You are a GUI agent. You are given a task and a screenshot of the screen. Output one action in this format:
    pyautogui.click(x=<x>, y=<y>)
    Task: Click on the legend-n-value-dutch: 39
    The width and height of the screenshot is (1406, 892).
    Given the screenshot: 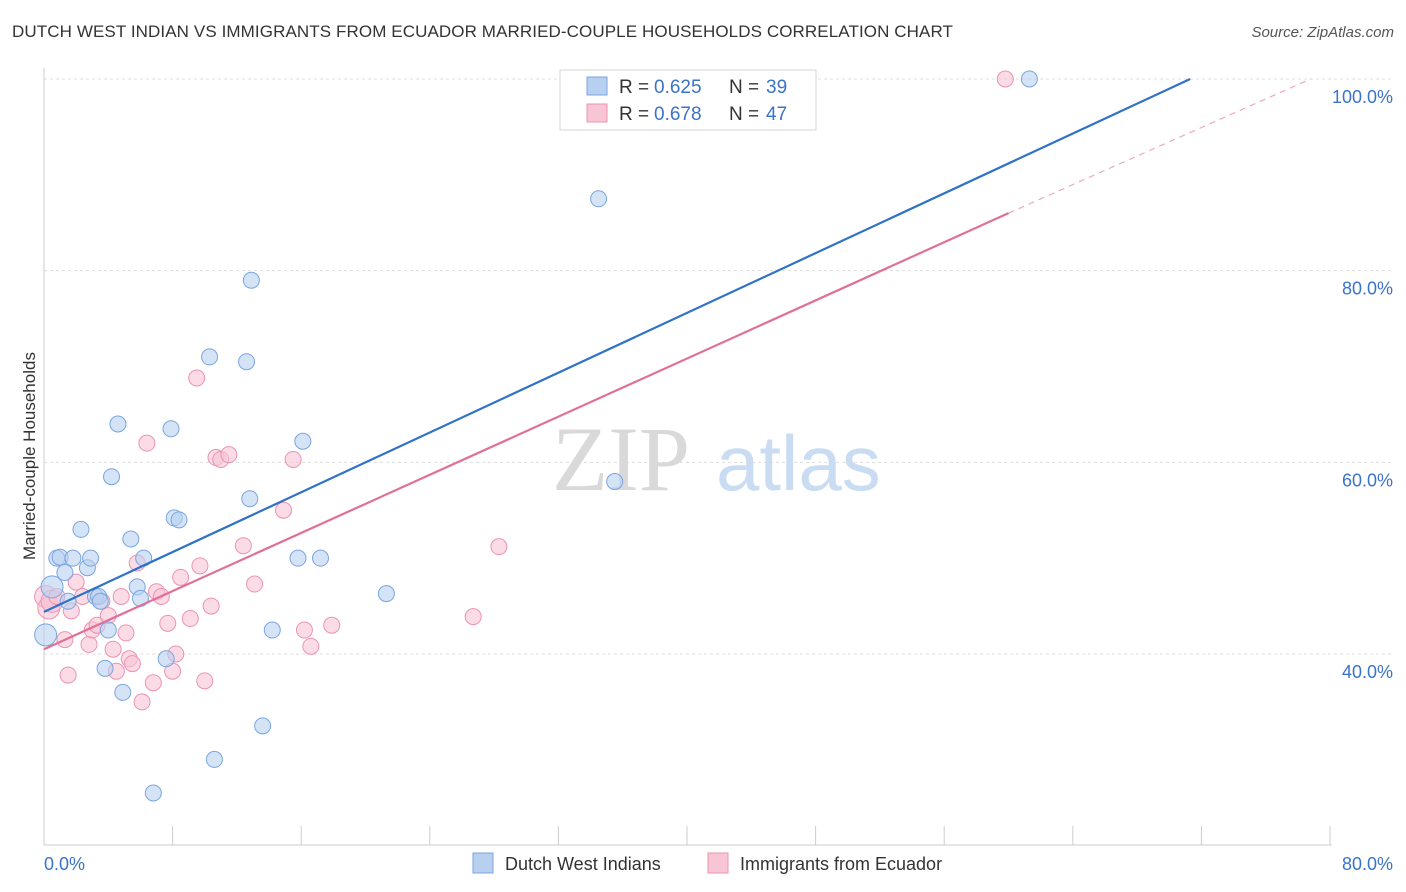 What is the action you would take?
    pyautogui.click(x=776, y=87)
    